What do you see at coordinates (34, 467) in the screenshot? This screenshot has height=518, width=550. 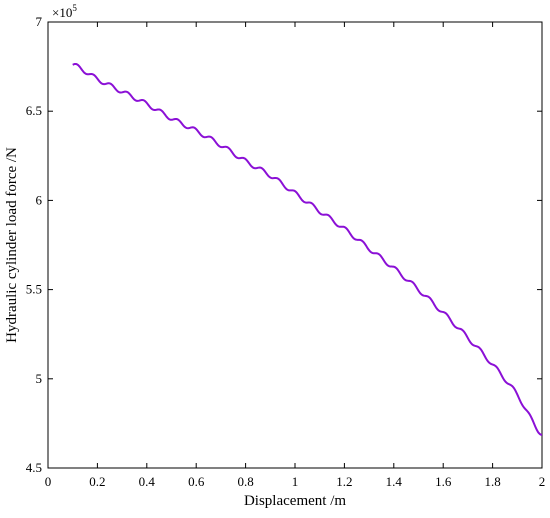 I see `y-tick-label: 4.5` at bounding box center [34, 467].